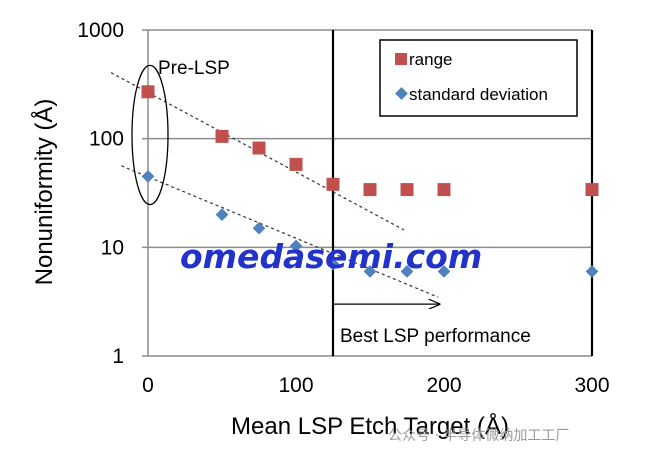  I want to click on y-tick-1: 1, so click(118, 356).